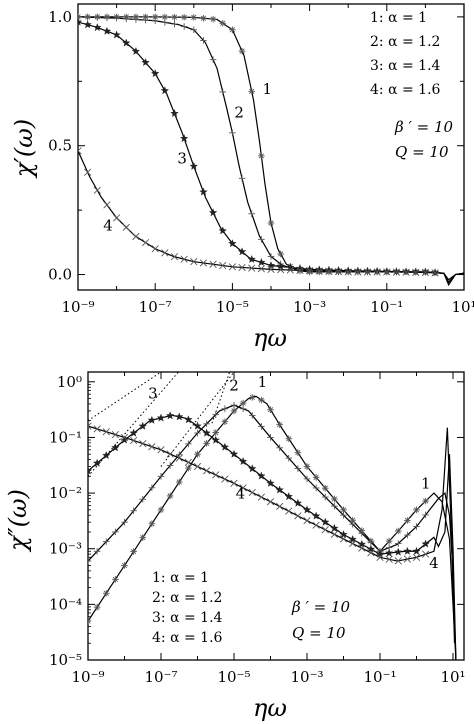  I want to click on top-annotation-beta: β ′ = 10, so click(423, 127).